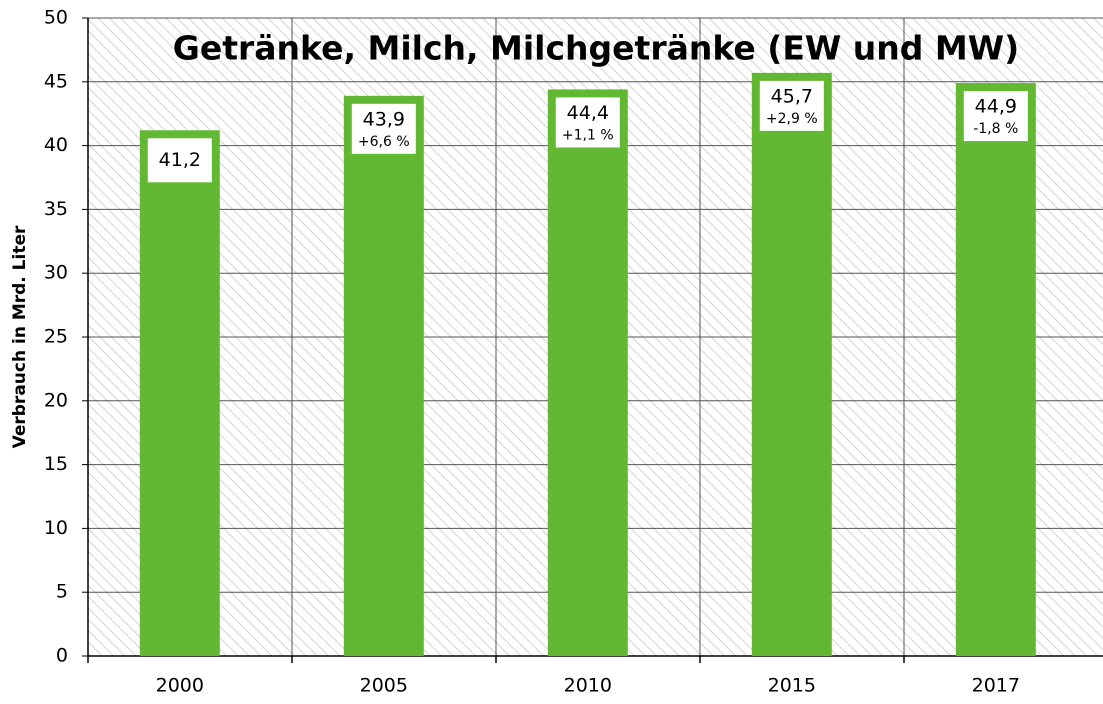  I want to click on change-label: +6,6 %, so click(384, 142).